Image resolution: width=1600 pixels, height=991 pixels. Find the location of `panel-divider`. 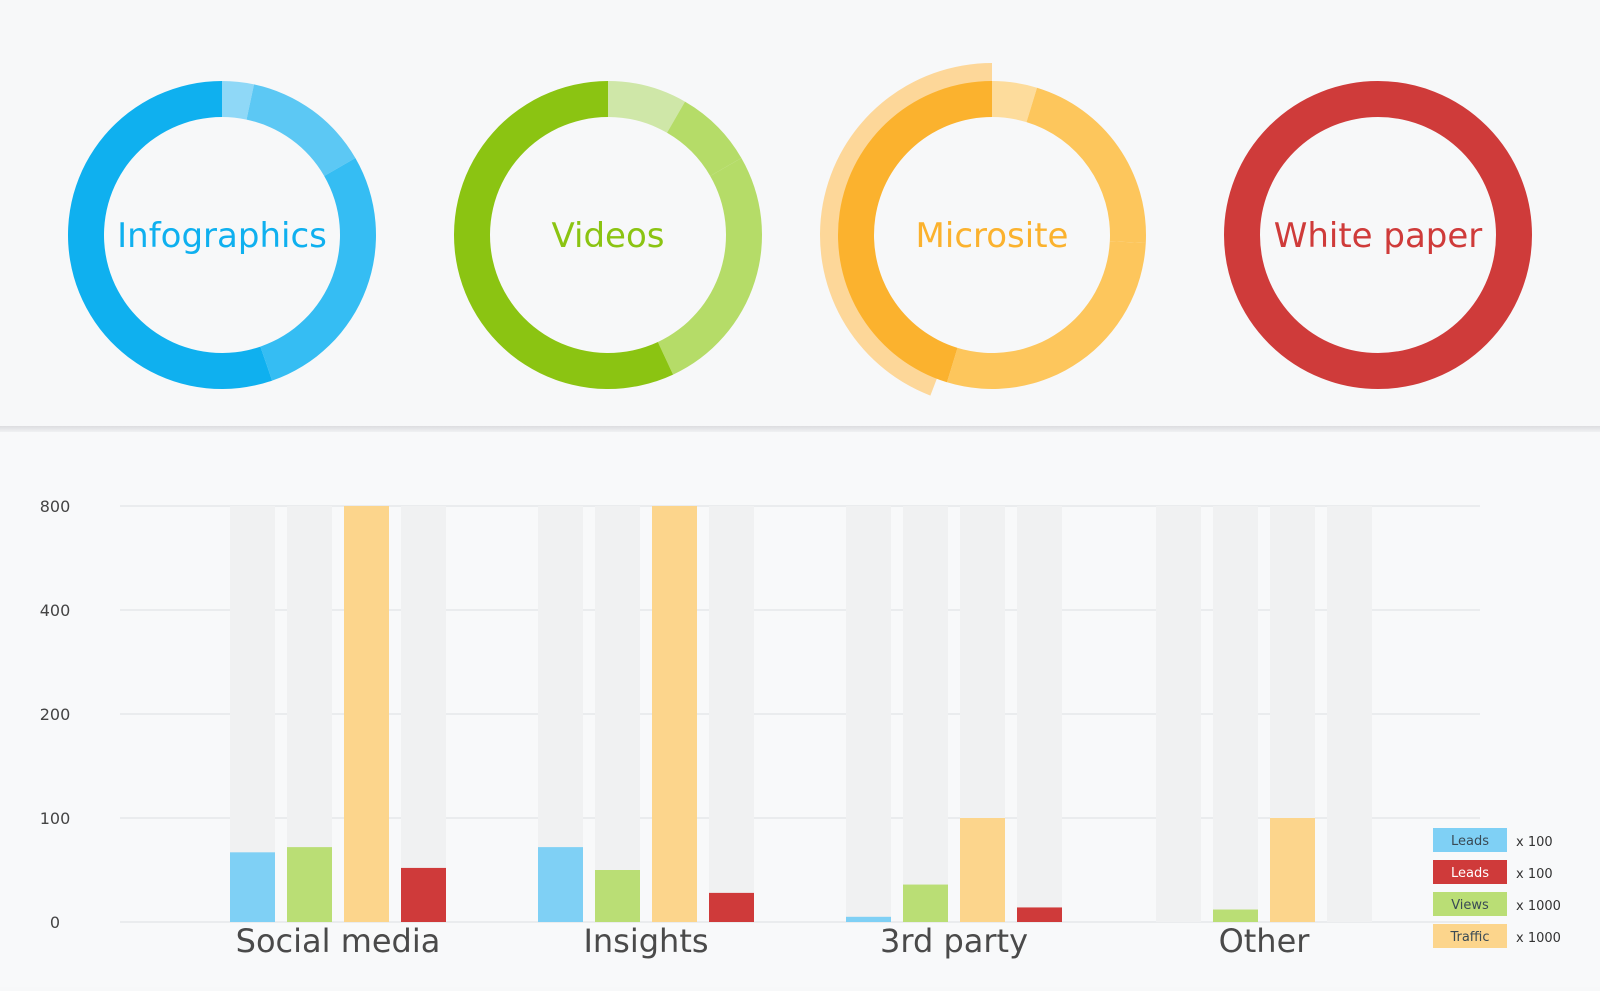

panel-divider is located at coordinates (800, 430).